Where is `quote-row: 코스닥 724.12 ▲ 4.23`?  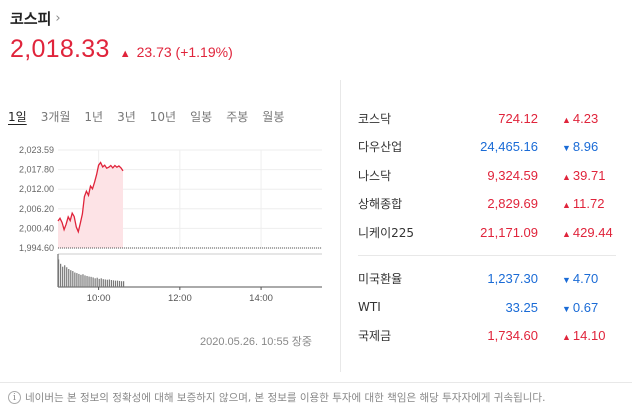
quote-row: 코스닥 724.12 ▲ 4.23 is located at coordinates (487, 118).